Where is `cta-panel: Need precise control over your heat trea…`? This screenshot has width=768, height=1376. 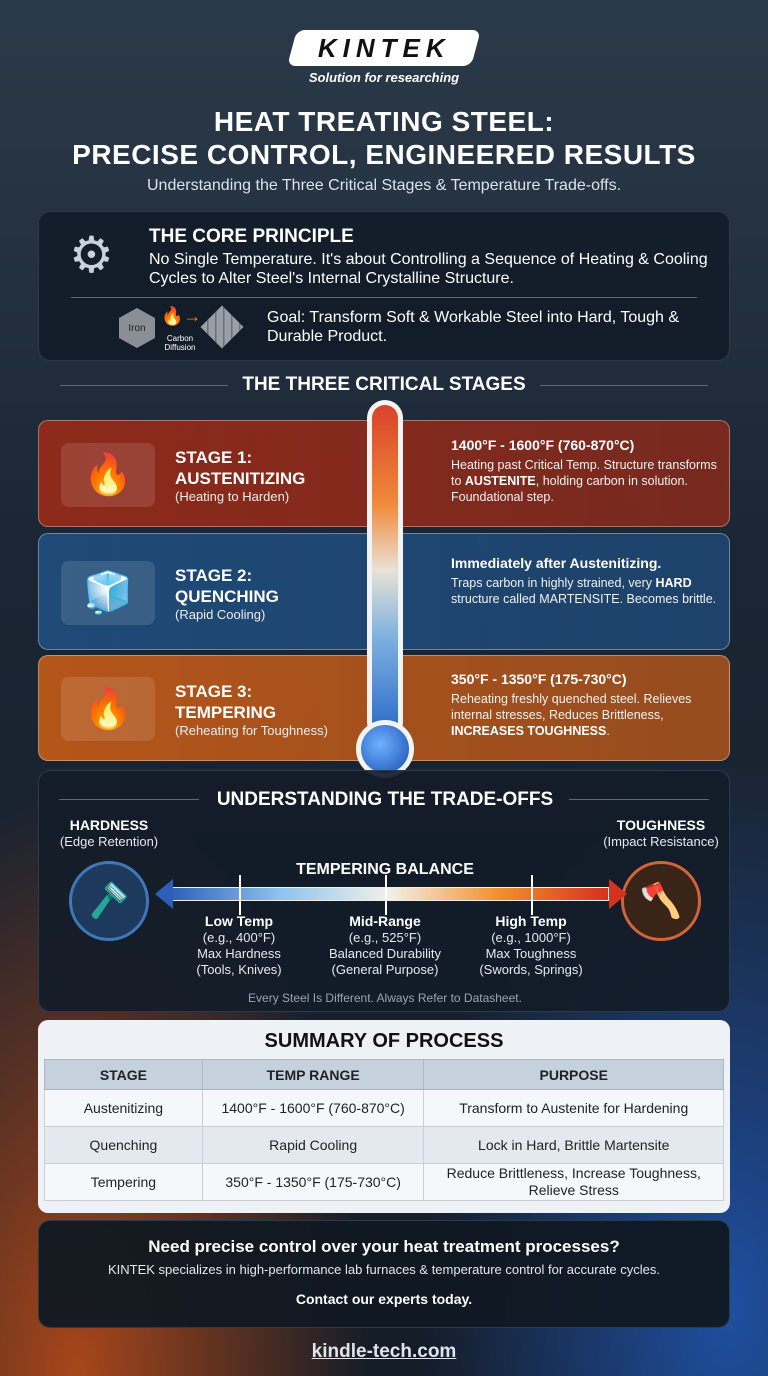 cta-panel: Need precise control over your heat trea… is located at coordinates (384, 1274).